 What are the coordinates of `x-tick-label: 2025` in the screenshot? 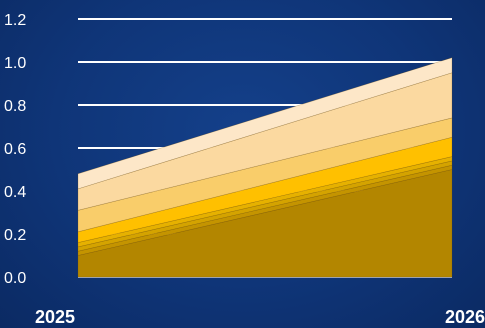 It's located at (55, 317).